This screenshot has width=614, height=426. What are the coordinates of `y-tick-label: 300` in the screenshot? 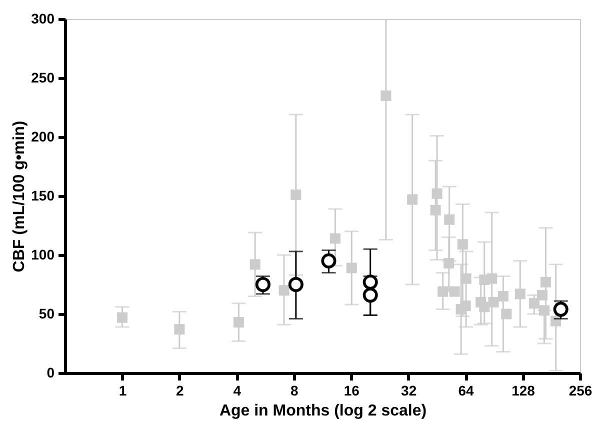 It's located at (43, 18).